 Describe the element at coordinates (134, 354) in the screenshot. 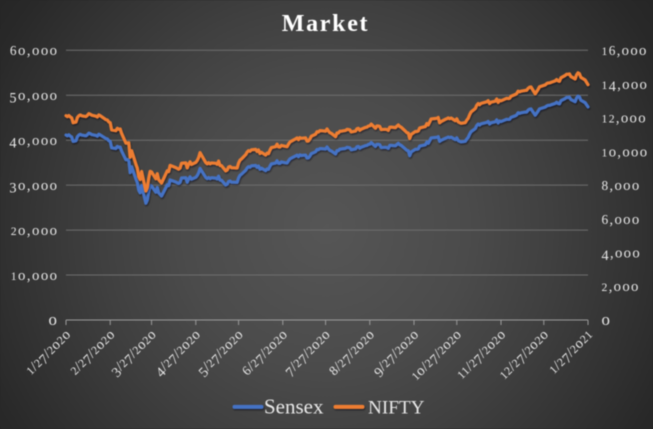

I see `svg-text: 3/27/2o2o` at that location.